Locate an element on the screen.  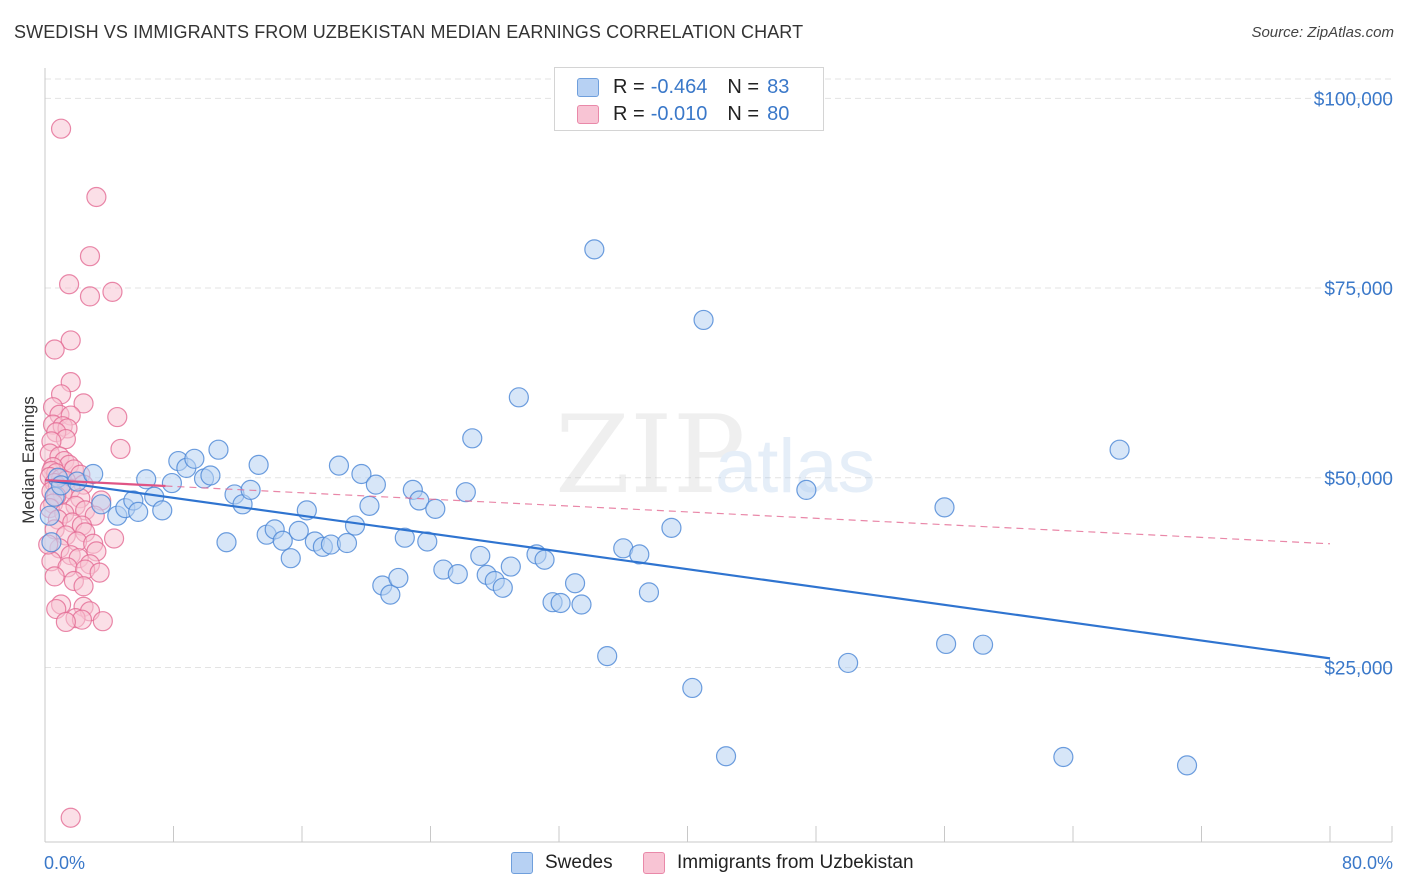
y-tick-label: $100,000 is located at coordinates (1353, 99).